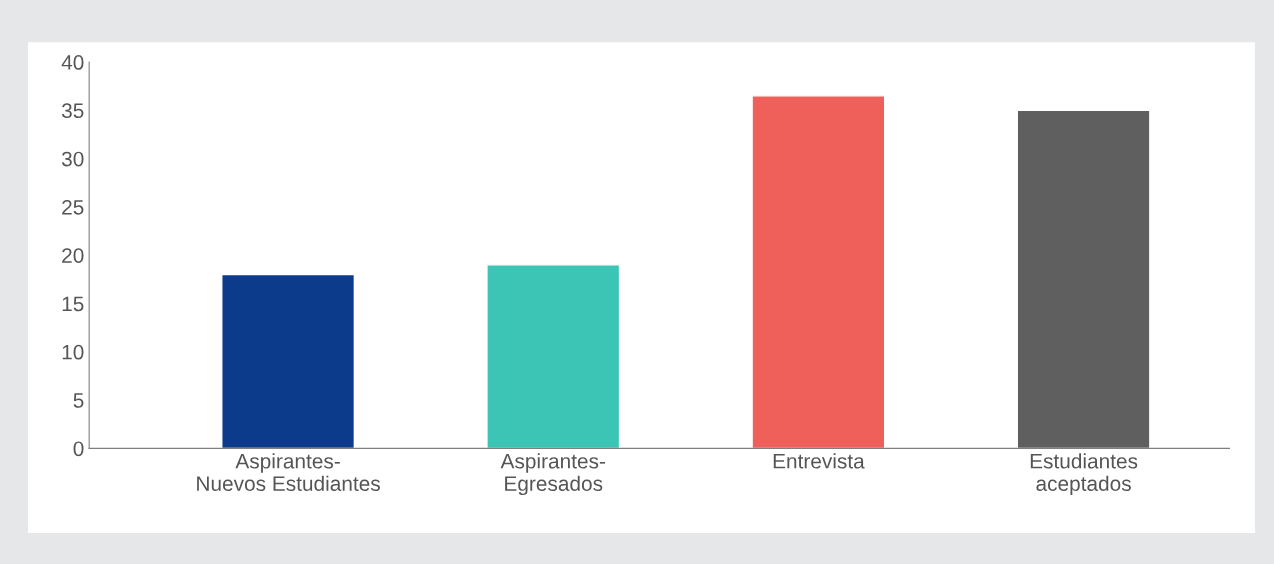 The height and width of the screenshot is (564, 1274). I want to click on y-tick-label: 40, so click(72, 62).